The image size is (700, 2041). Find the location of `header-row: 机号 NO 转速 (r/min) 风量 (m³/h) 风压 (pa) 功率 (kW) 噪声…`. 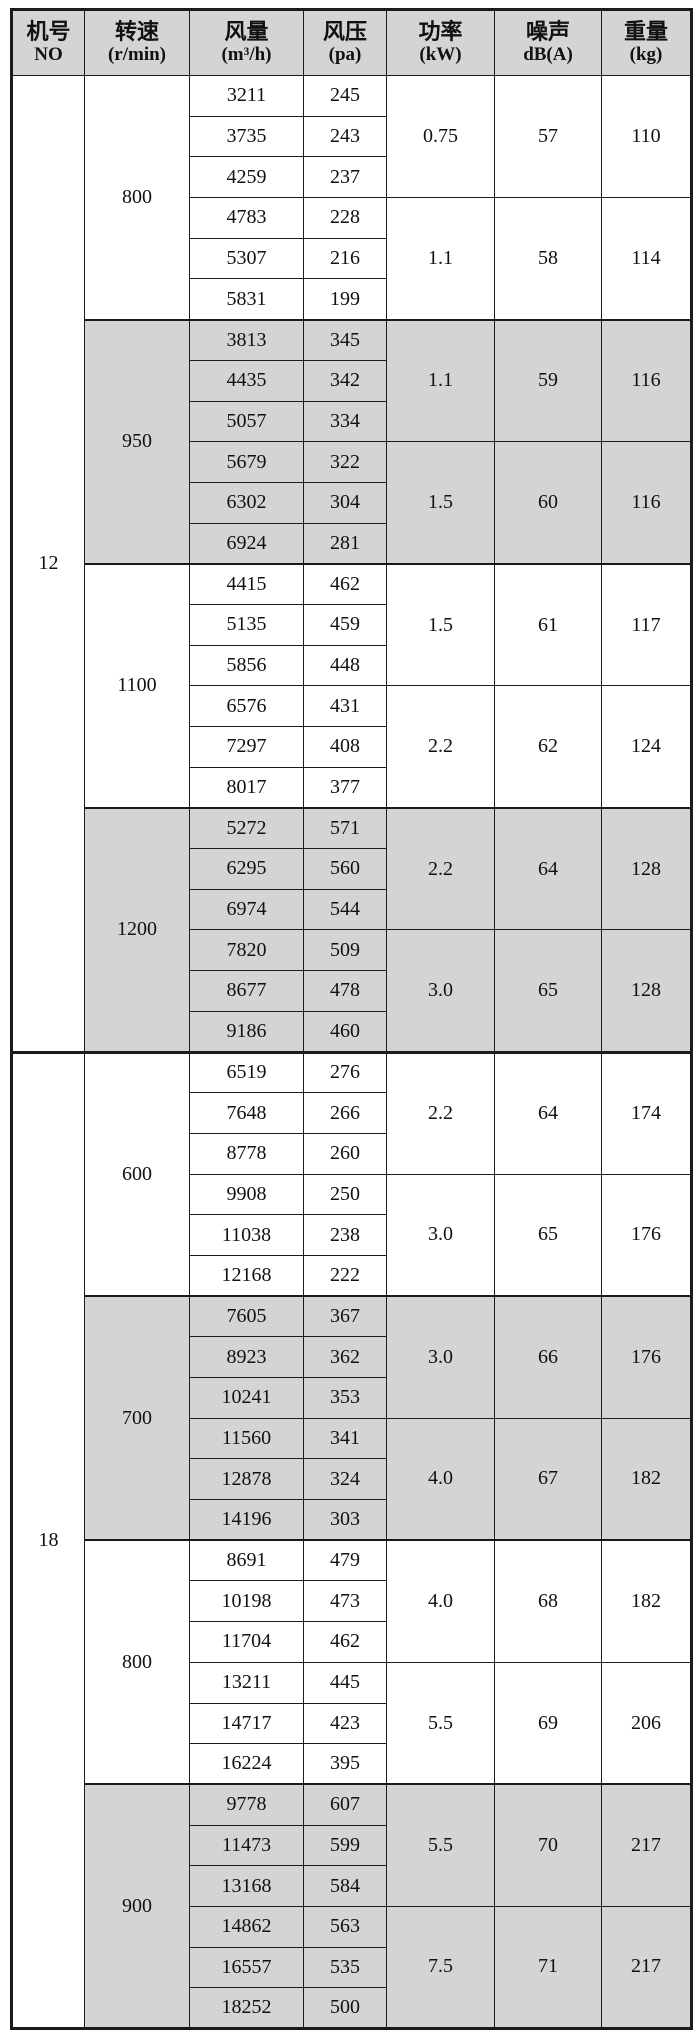

header-row: 机号 NO 转速 (r/min) 风量 (m³/h) 风压 (pa) 功率 (kW) 噪声… is located at coordinates (351, 42).